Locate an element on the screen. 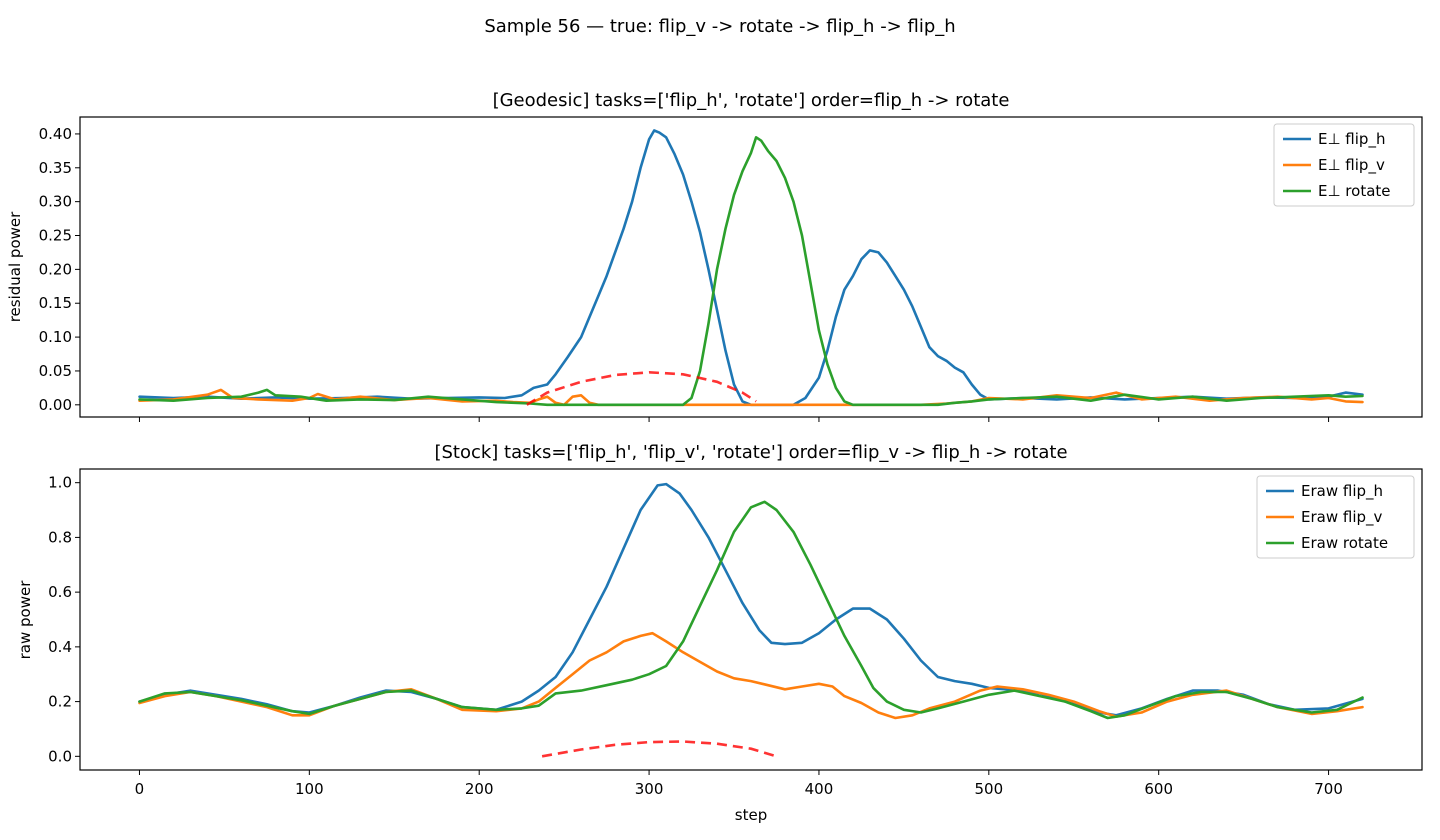  geodesic-y-axis-label: residual power is located at coordinates (15, 266).